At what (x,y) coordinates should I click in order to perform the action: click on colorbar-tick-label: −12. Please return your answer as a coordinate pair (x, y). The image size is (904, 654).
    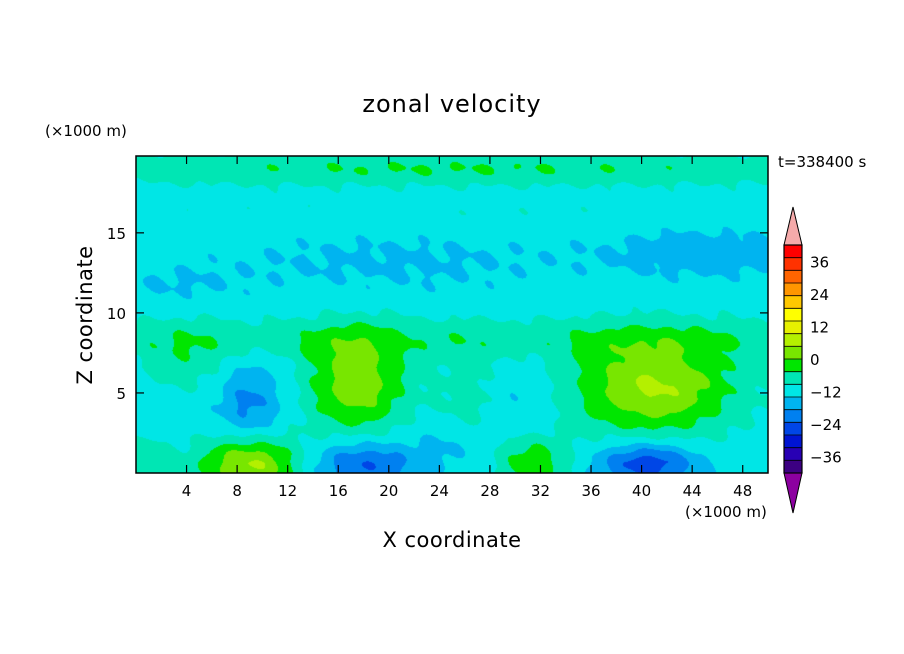
    Looking at the image, I should click on (826, 393).